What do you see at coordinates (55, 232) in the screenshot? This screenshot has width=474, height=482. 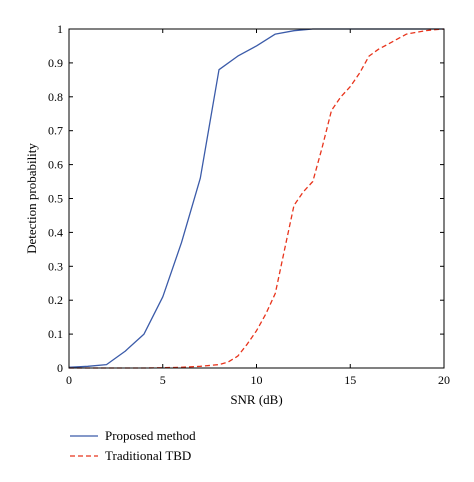 I see `y-tick-label: 0.4` at bounding box center [55, 232].